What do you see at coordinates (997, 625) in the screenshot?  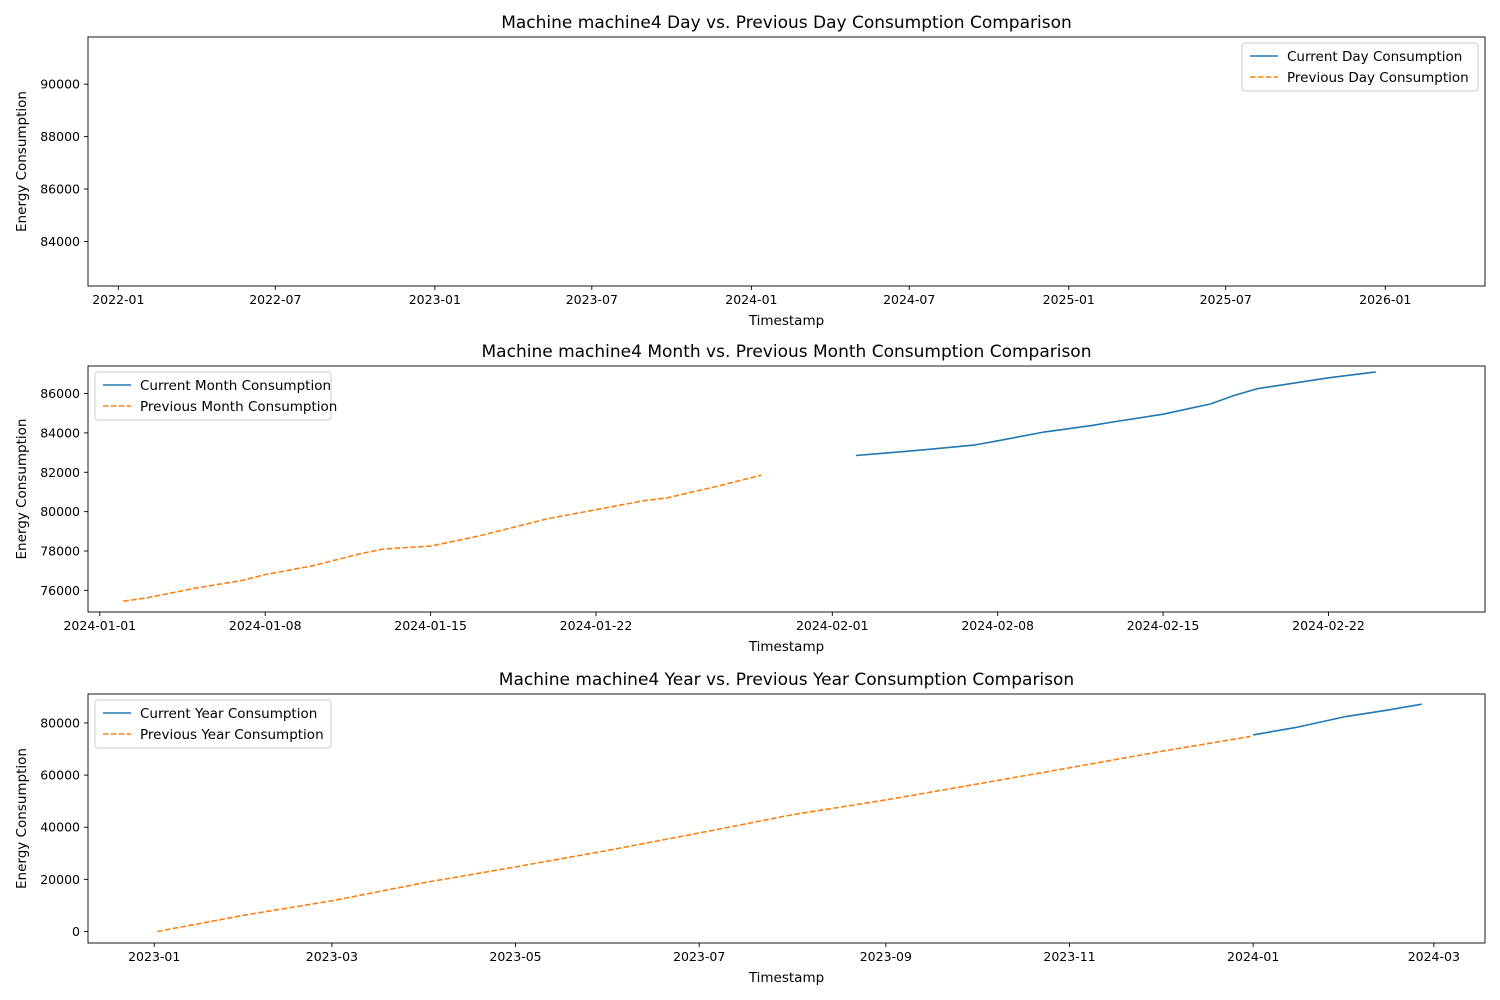 I see `x-tick-label: 2024-02-08` at bounding box center [997, 625].